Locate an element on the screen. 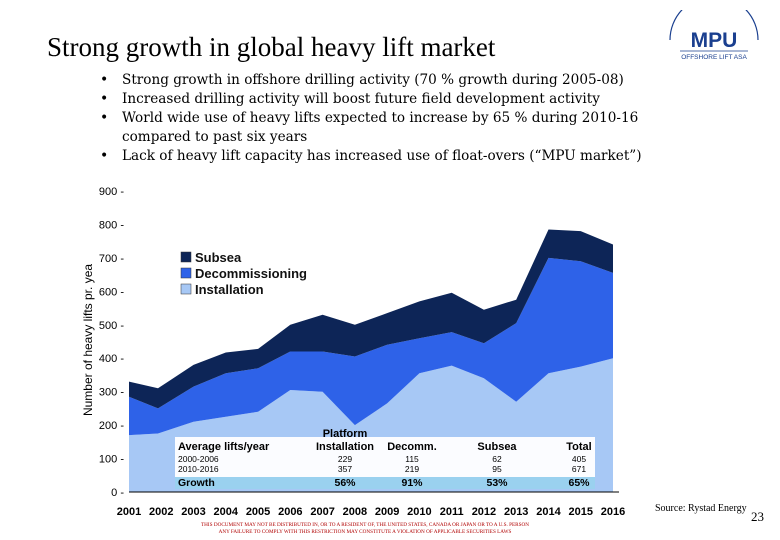  table-growth-bg is located at coordinates (385, 483).